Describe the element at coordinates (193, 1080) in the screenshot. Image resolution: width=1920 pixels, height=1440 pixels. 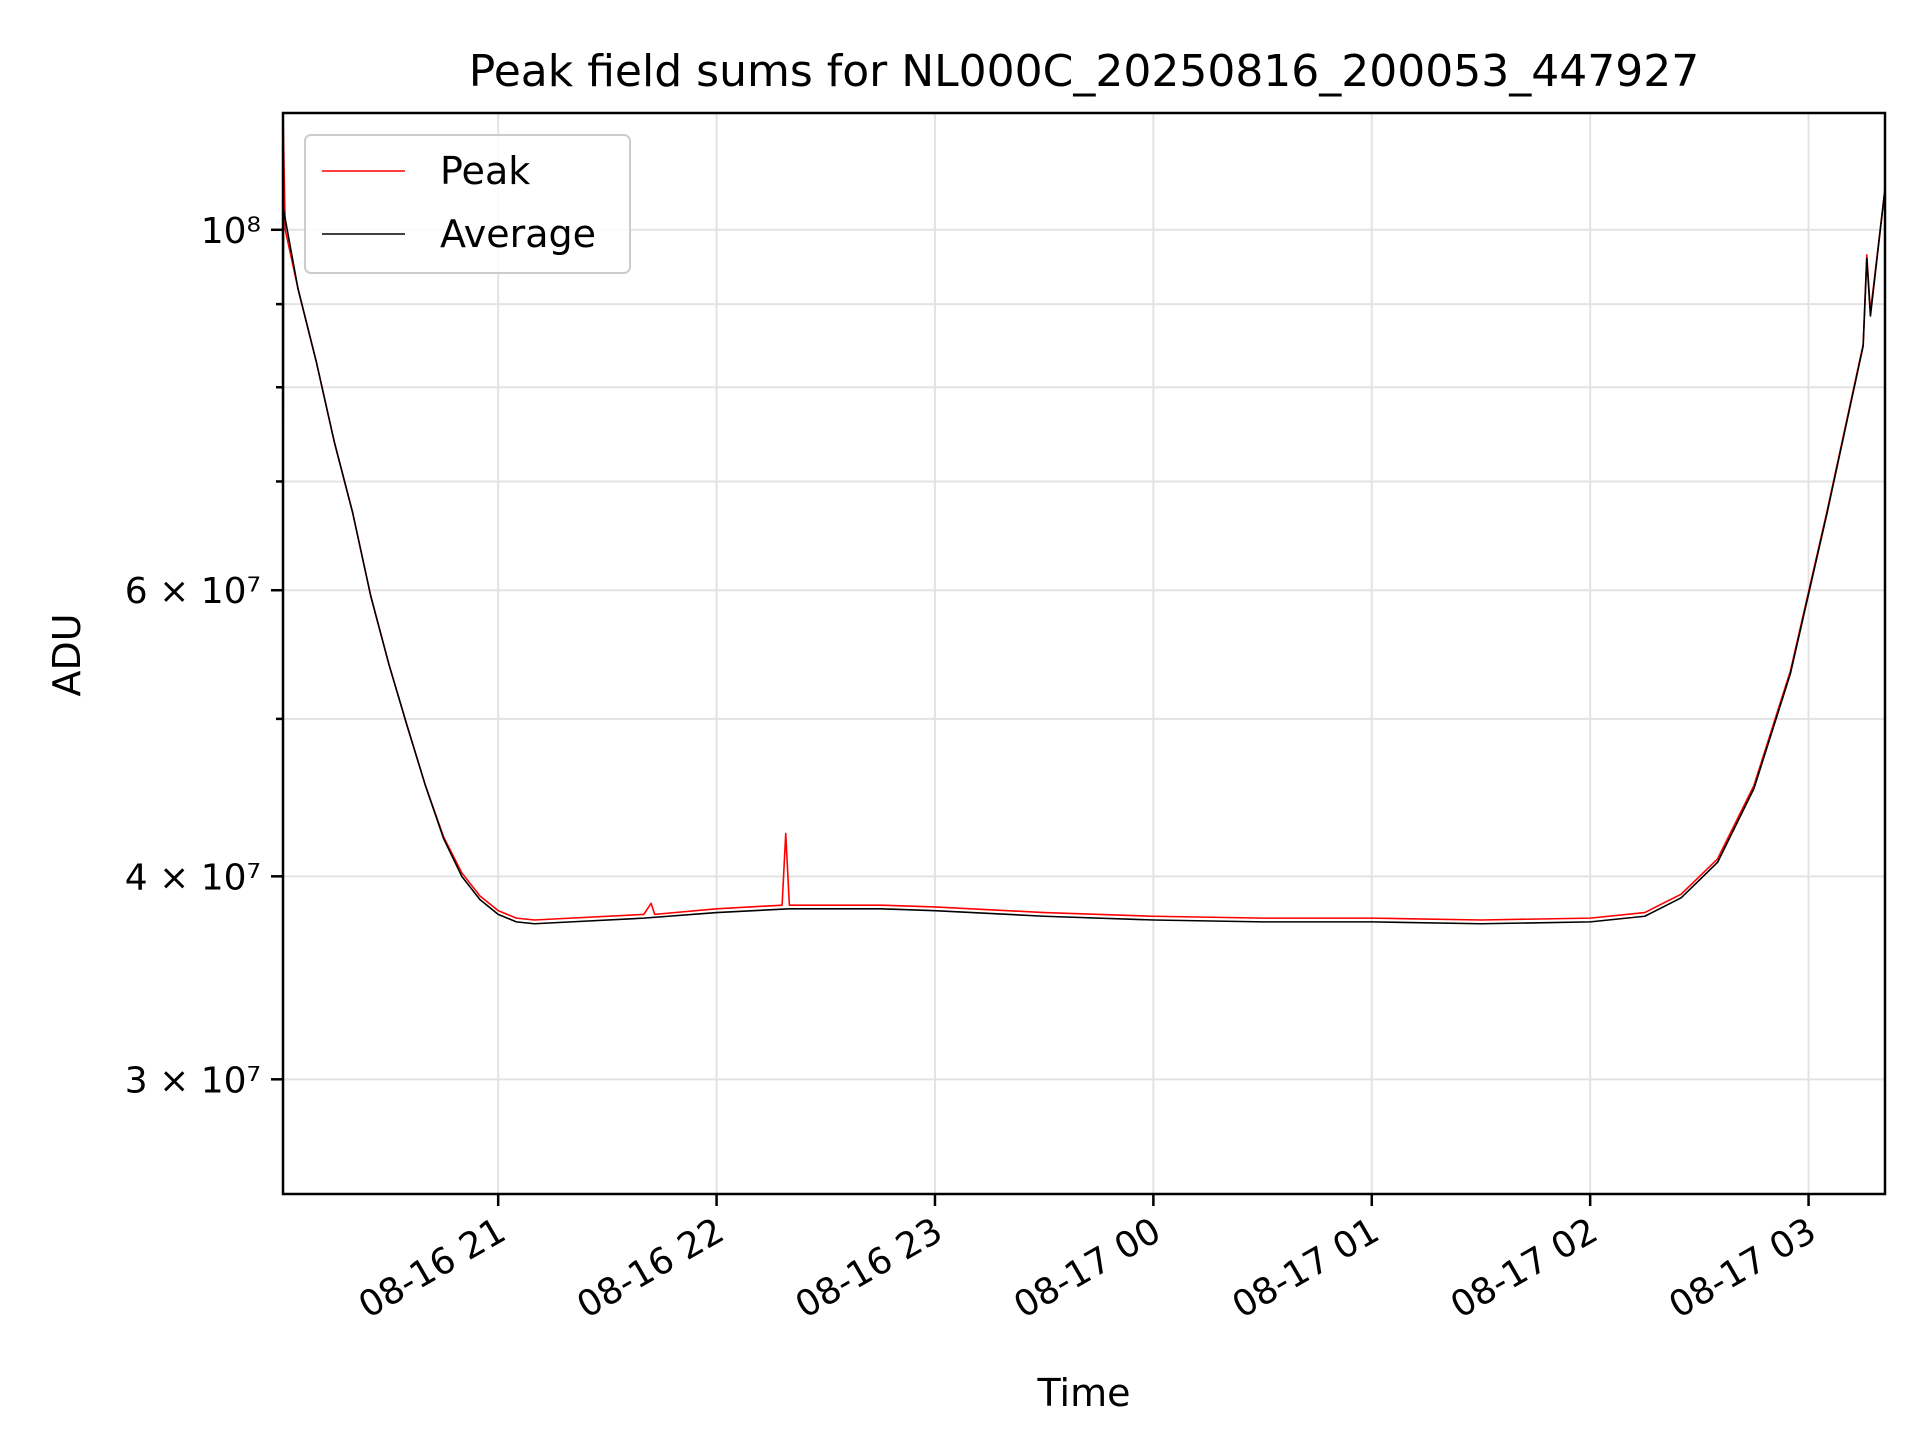
I see `y-tick-label: 3 × 10⁷` at that location.